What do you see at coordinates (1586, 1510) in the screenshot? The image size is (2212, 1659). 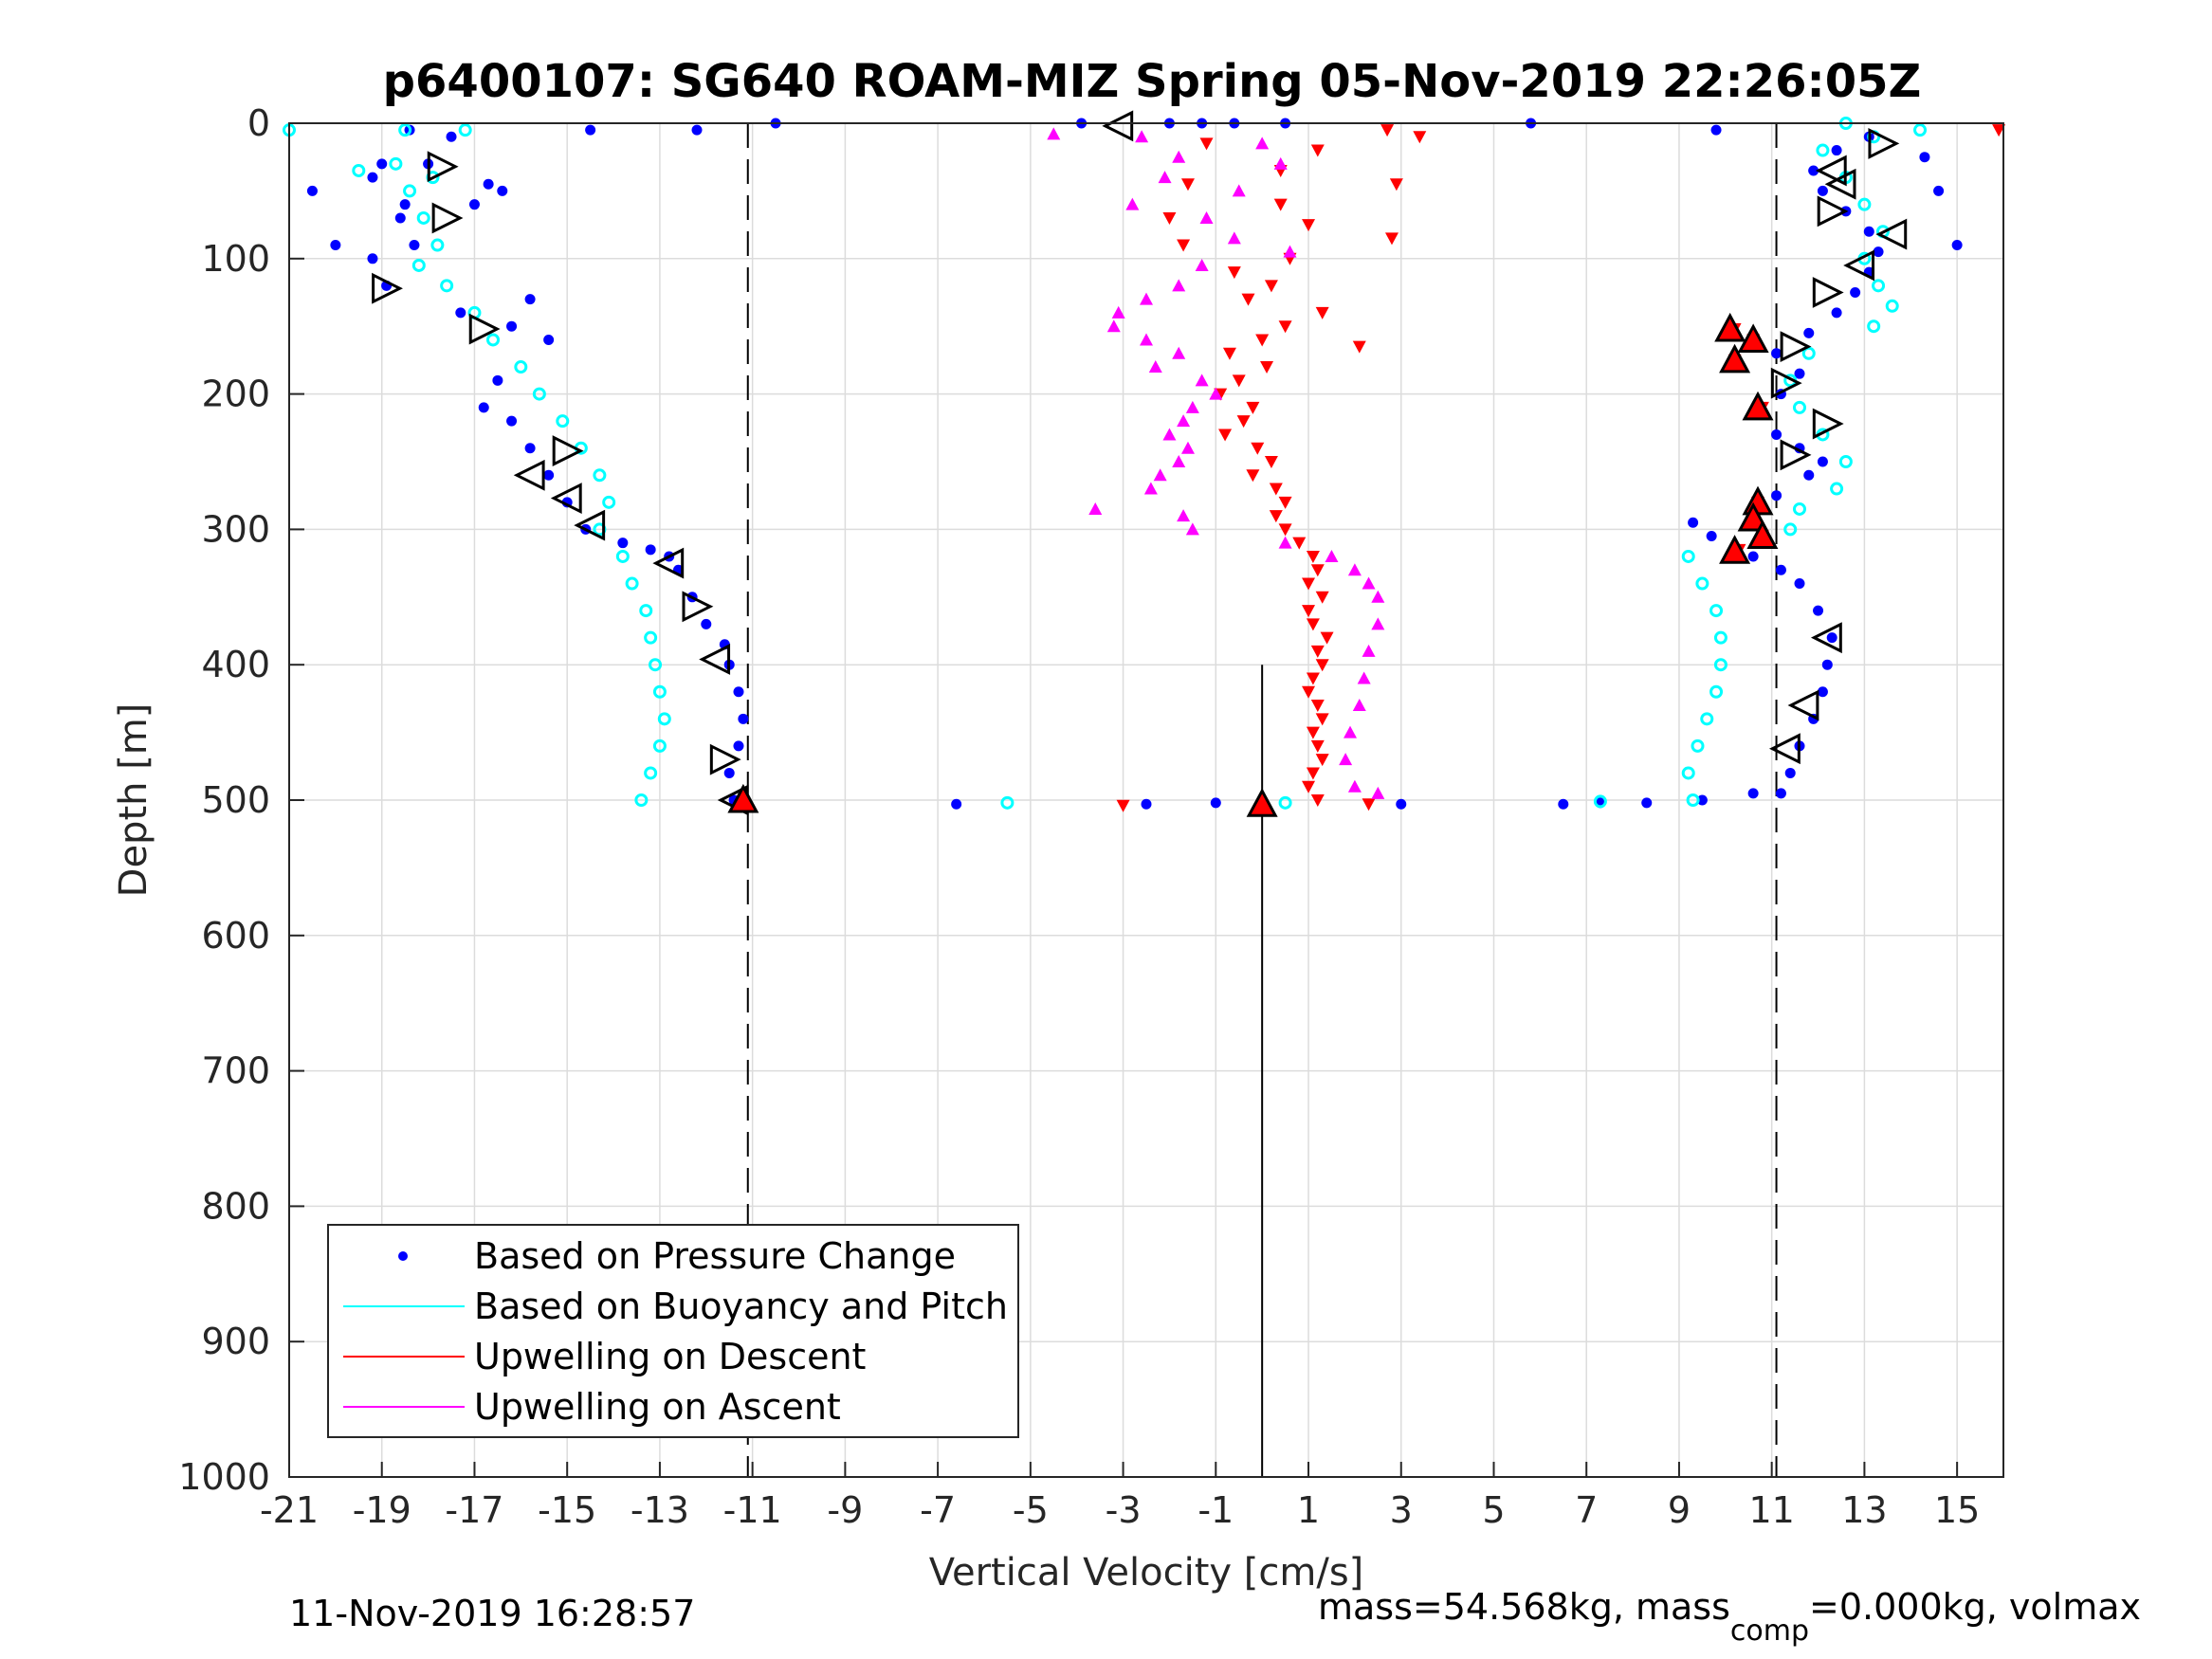 I see `x-tick-label: 7` at bounding box center [1586, 1510].